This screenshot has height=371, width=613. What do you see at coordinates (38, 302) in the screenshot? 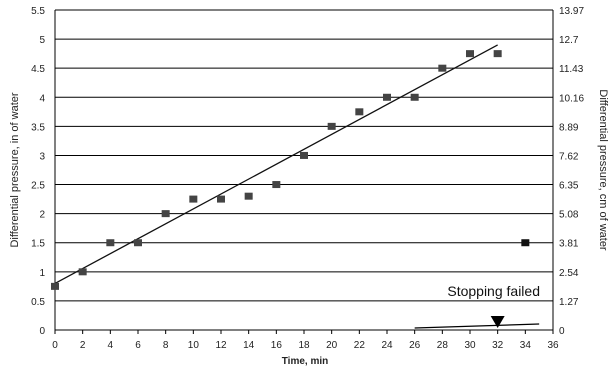
I see `y-tick-label: 0.5` at bounding box center [38, 302].